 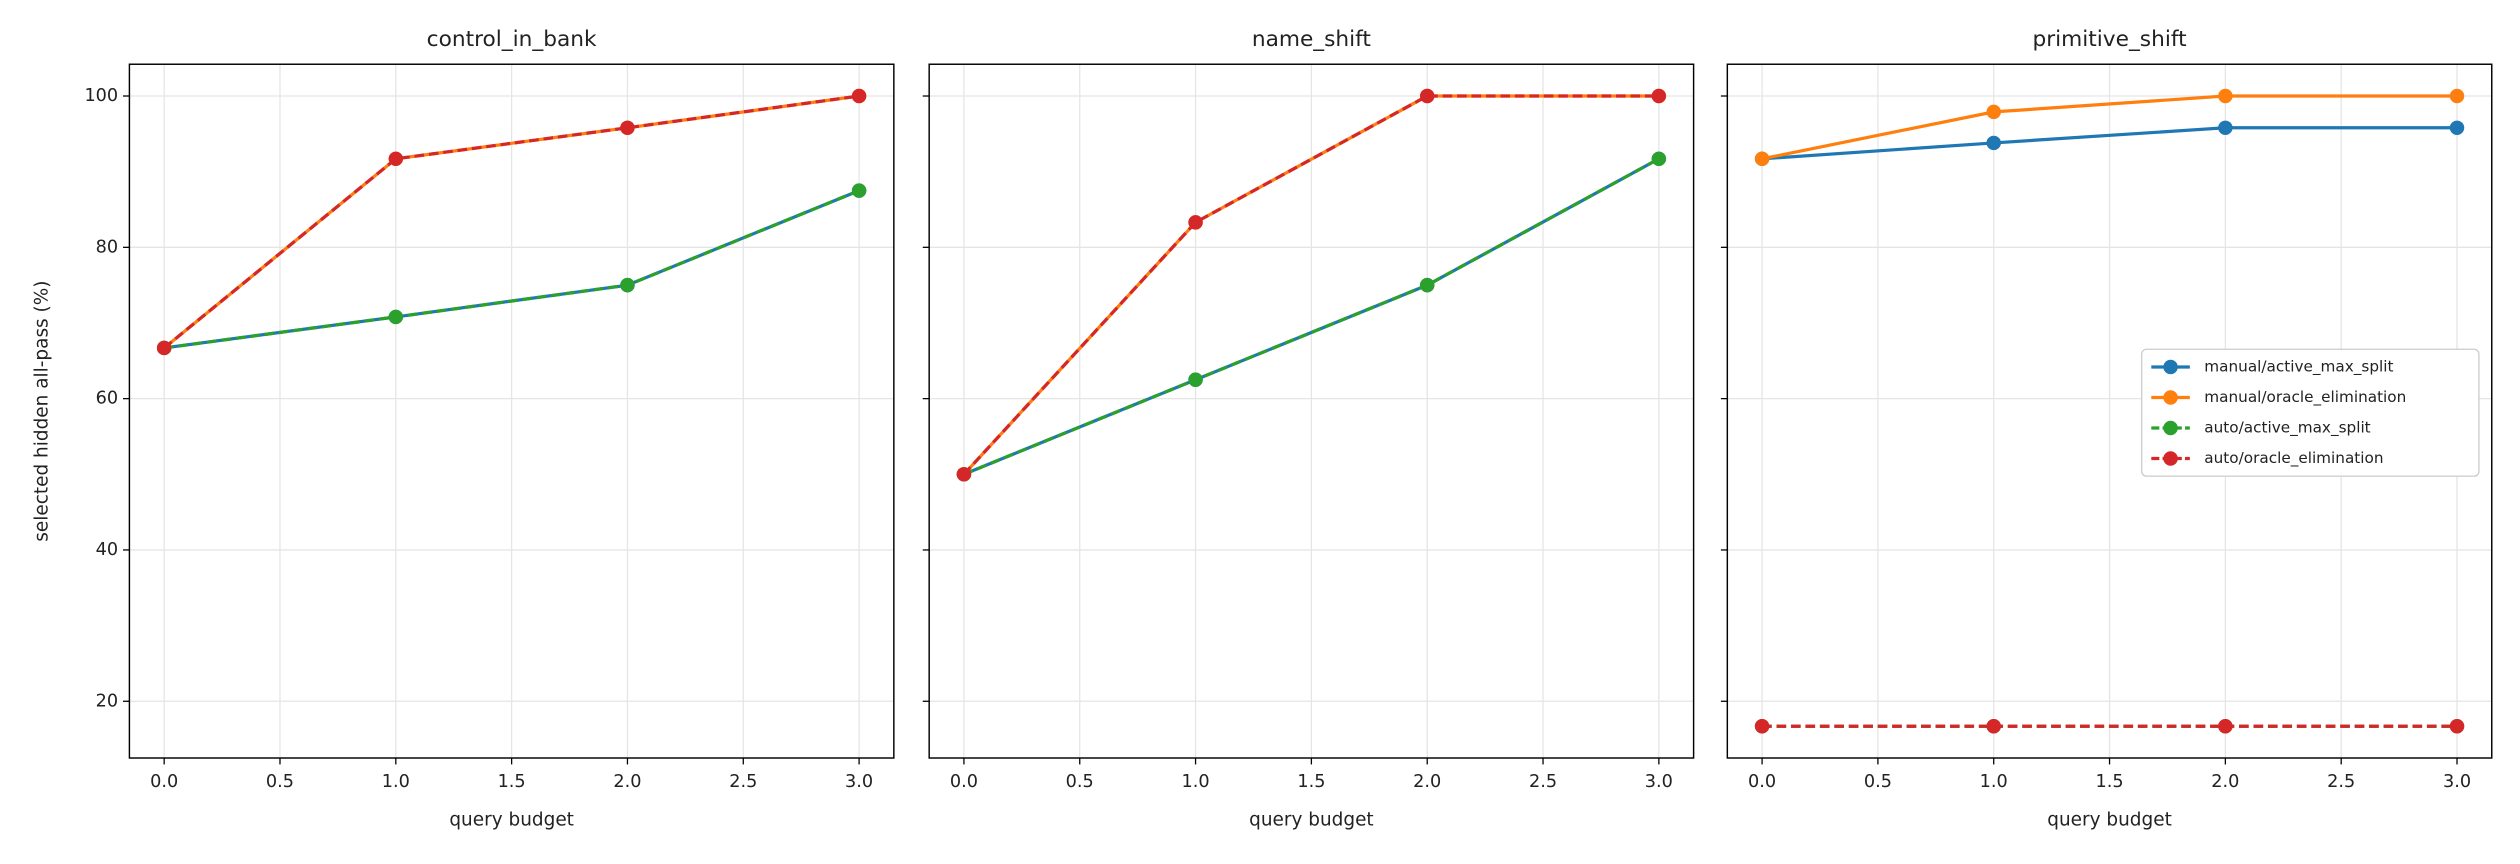 I want to click on panel-title: name_shift, so click(x=1311, y=39).